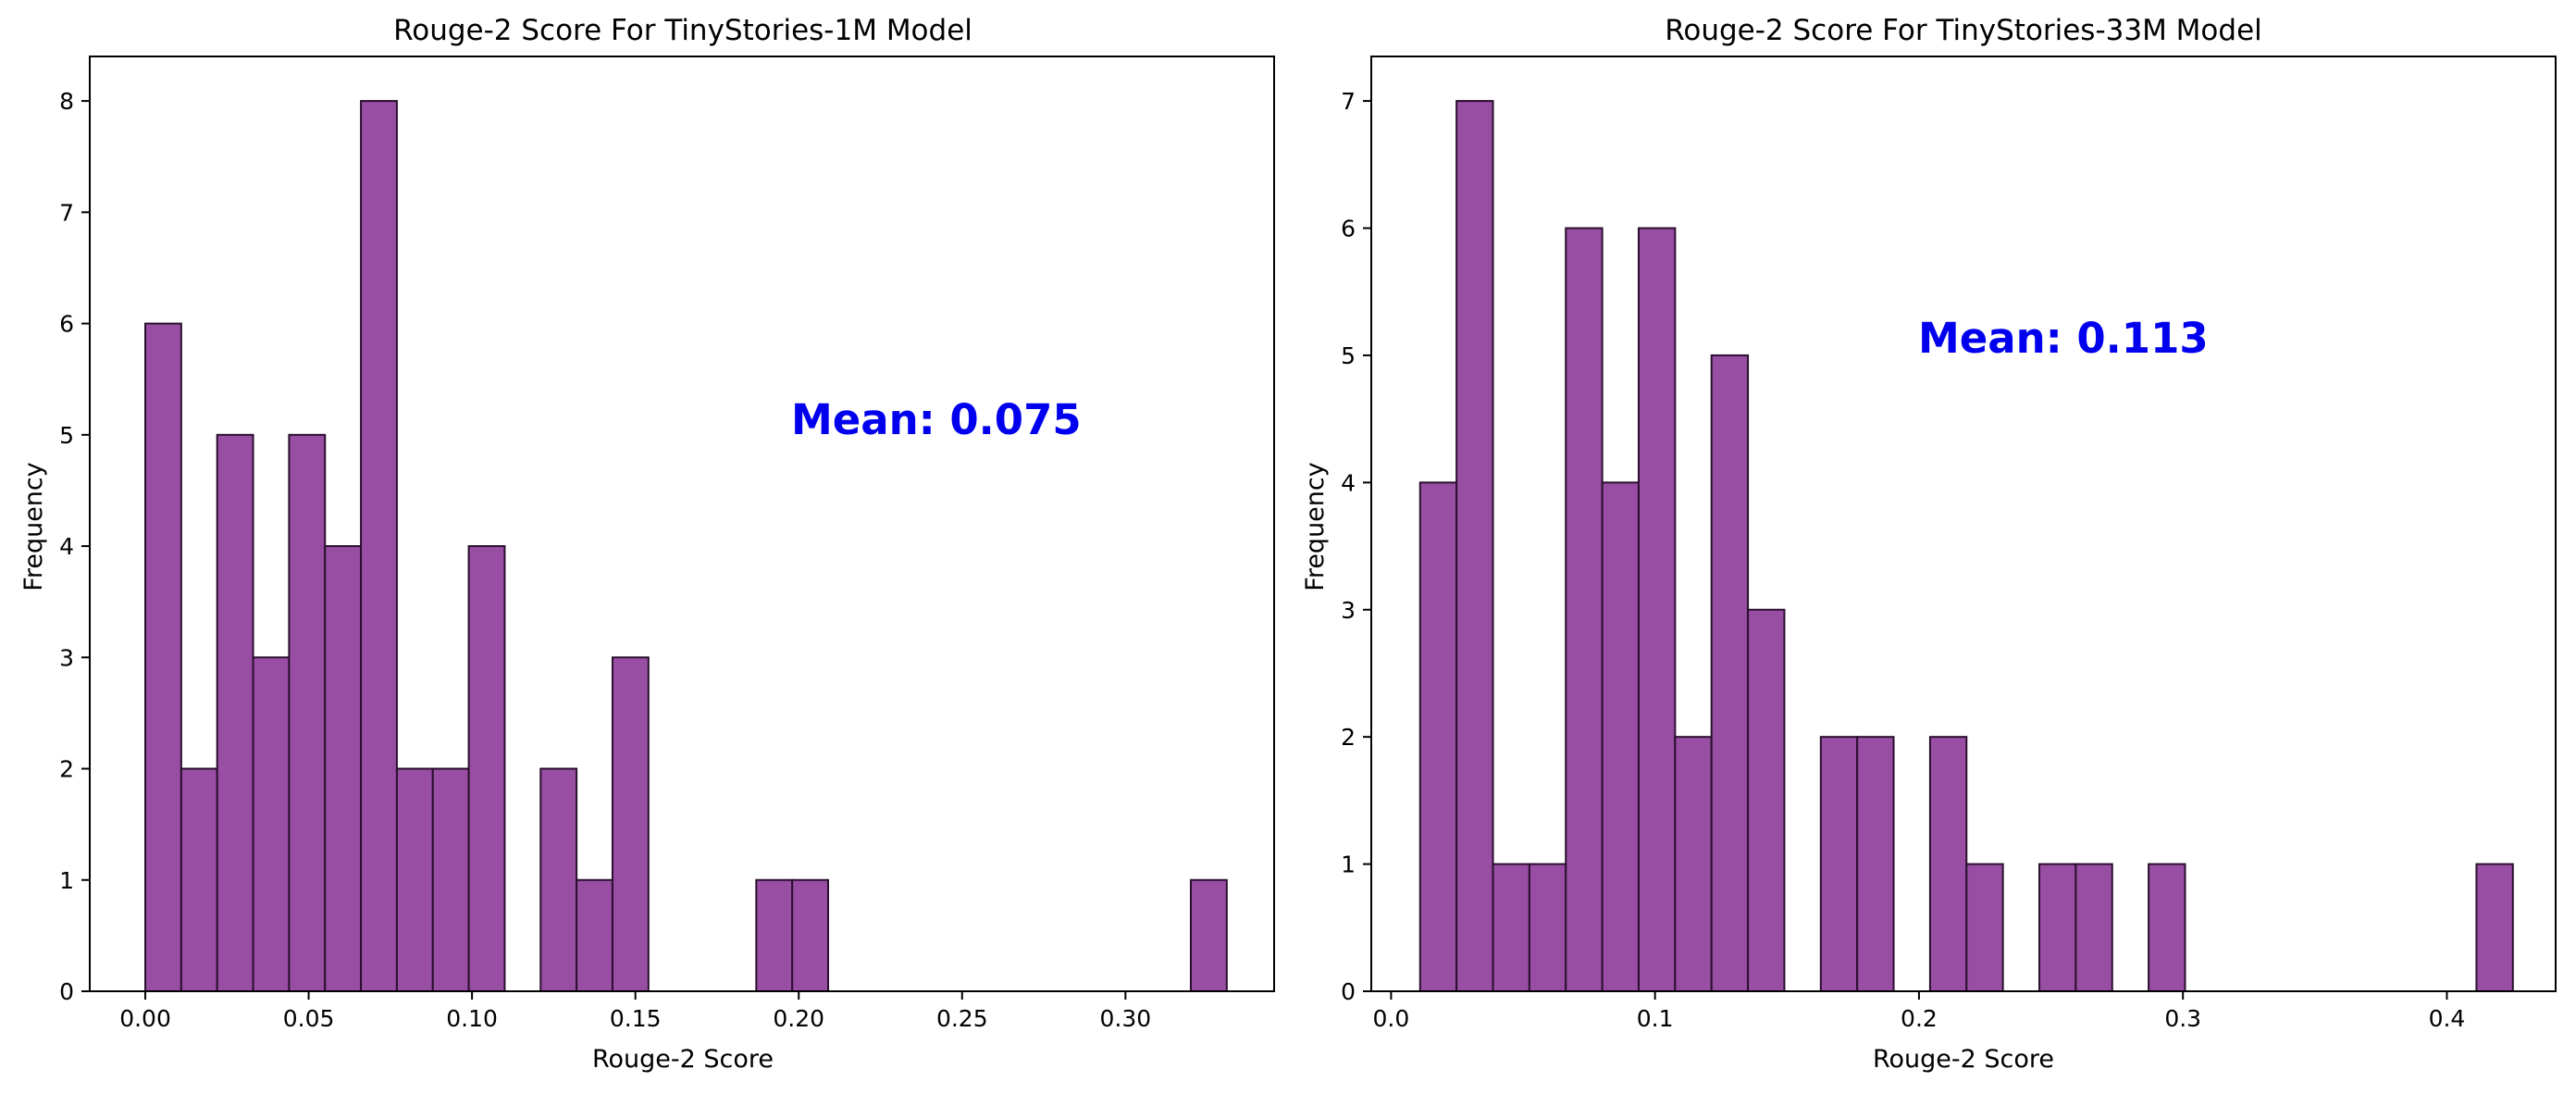 This screenshot has width=2576, height=1094. What do you see at coordinates (1315, 526) in the screenshot?
I see `y-axis-label-33m: Frequency` at bounding box center [1315, 526].